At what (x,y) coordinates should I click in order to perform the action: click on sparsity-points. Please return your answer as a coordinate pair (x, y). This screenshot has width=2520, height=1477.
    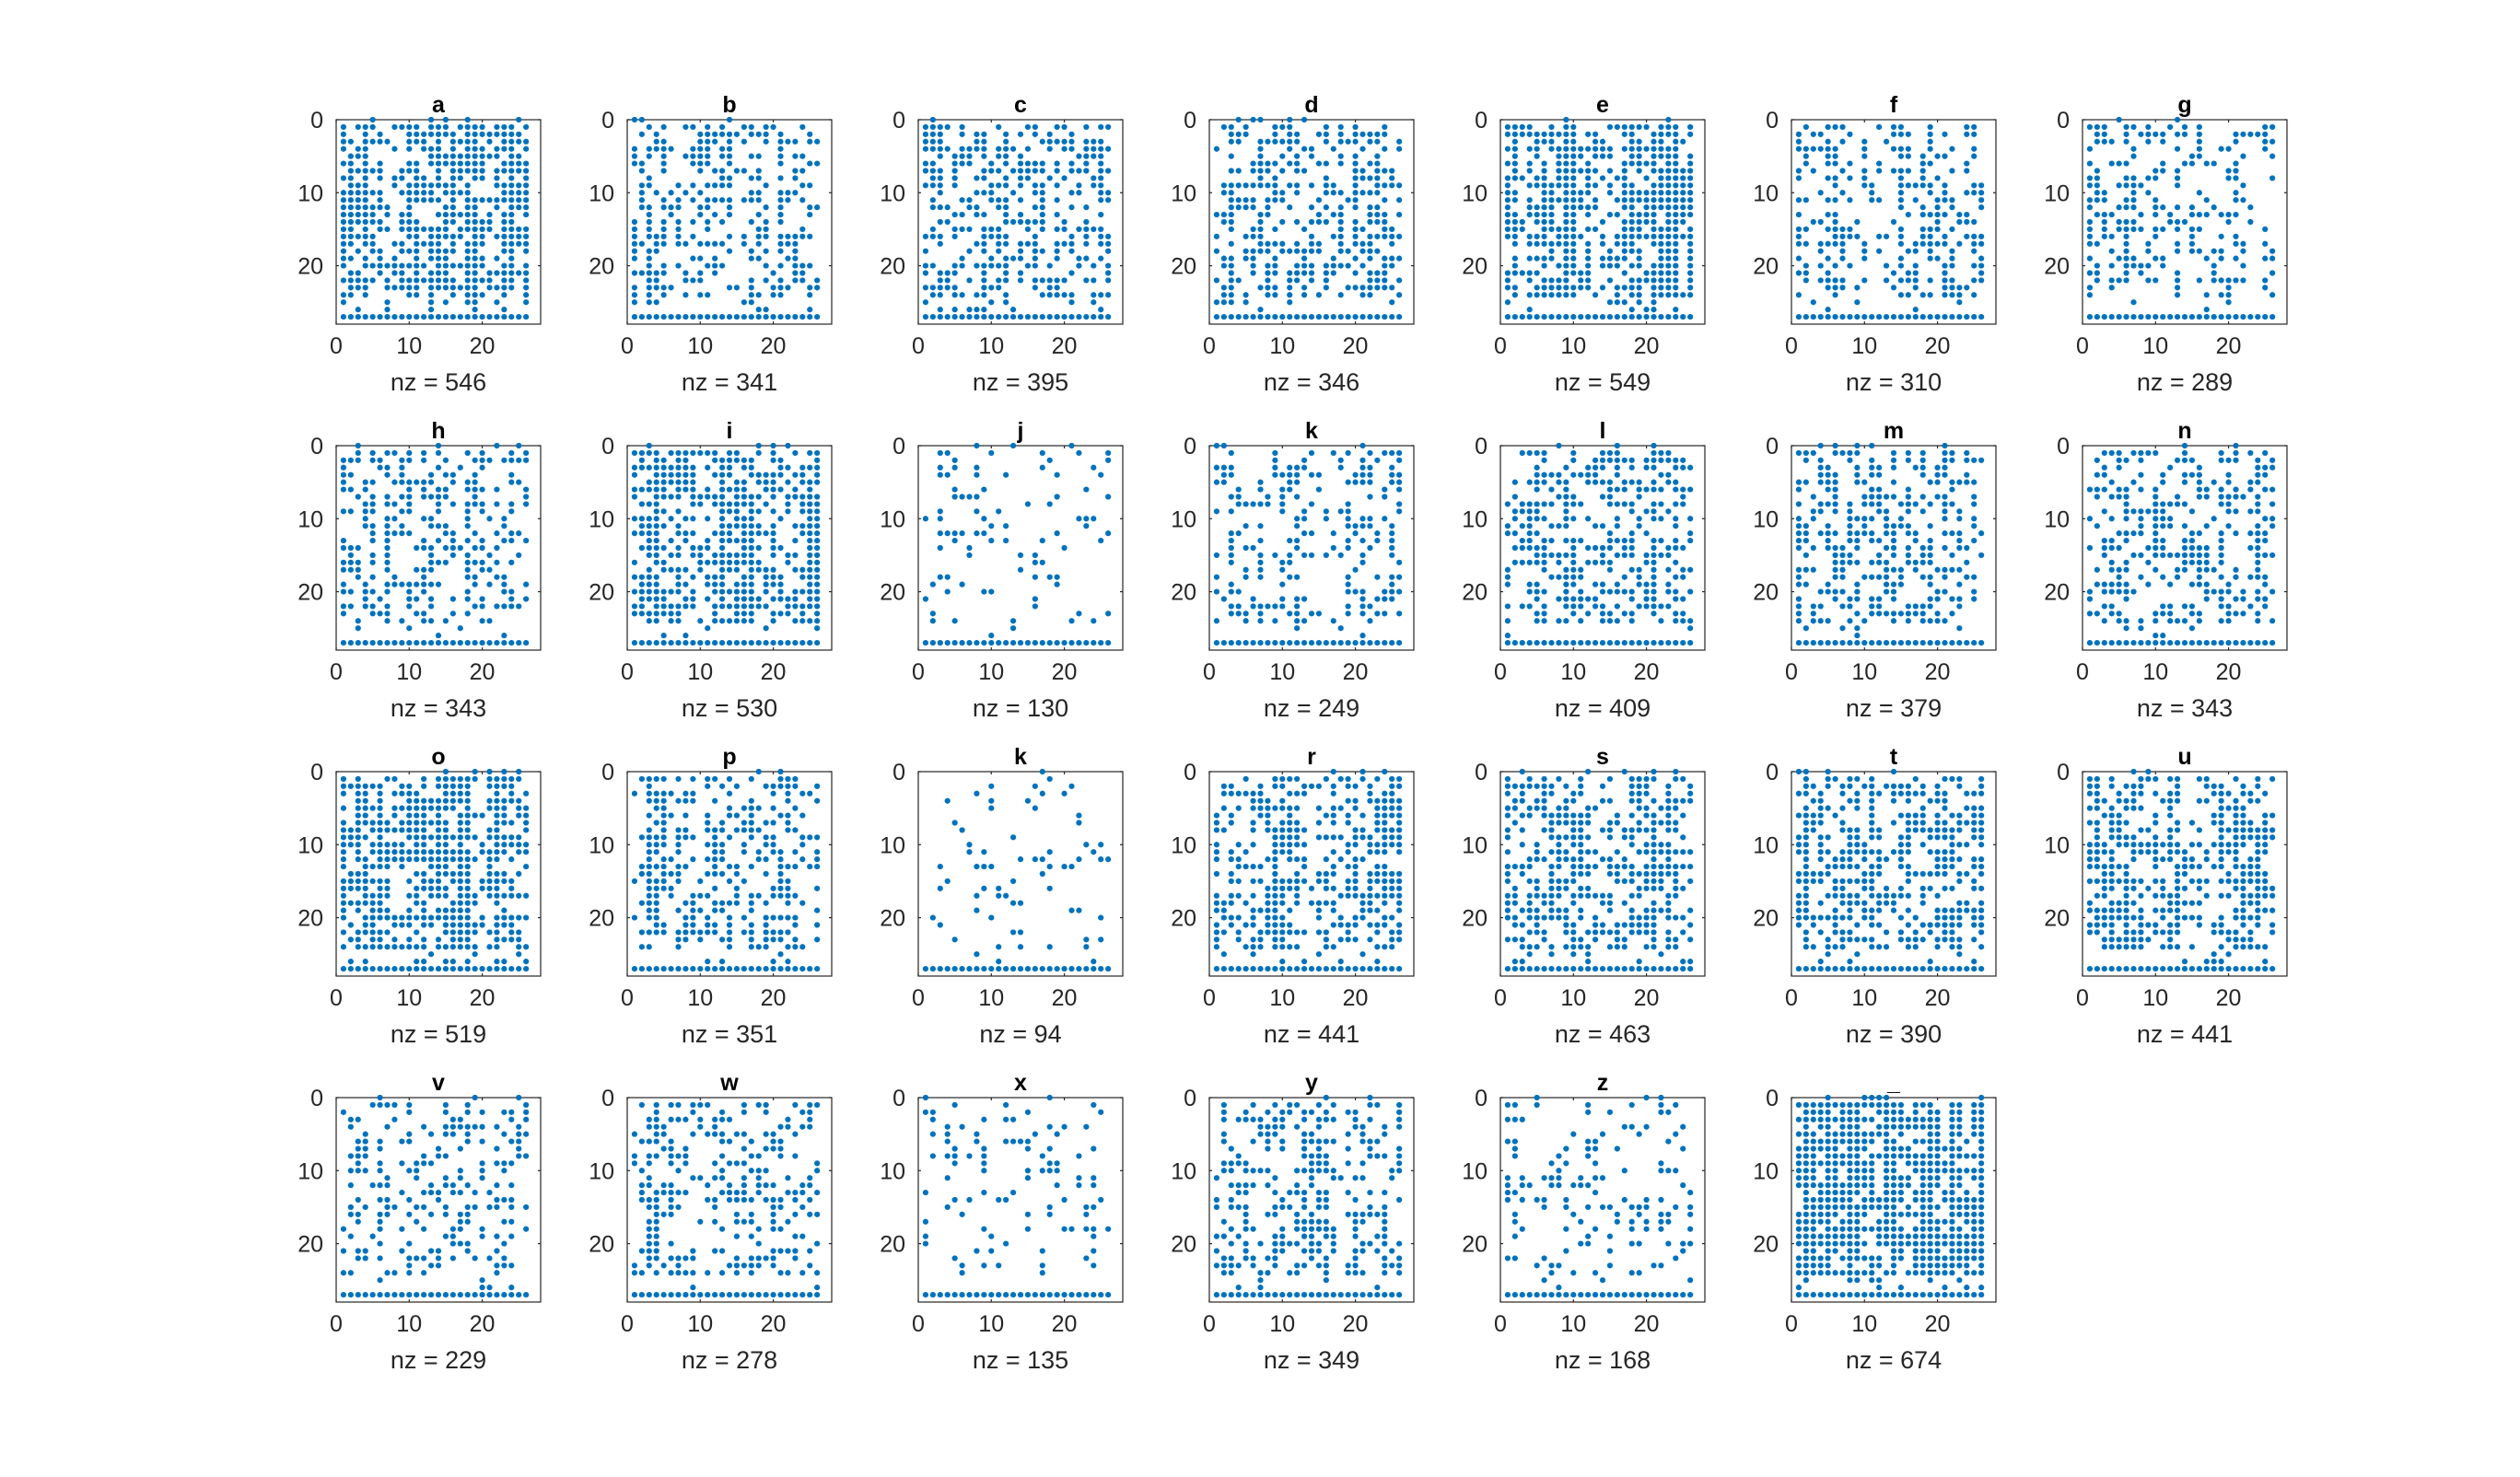
    Looking at the image, I should click on (435, 544).